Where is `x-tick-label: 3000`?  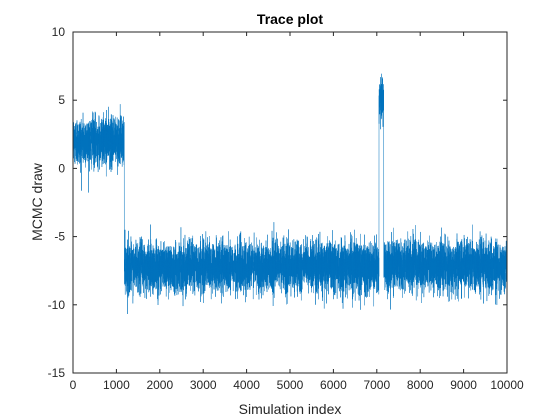
x-tick-label: 3000 is located at coordinates (203, 385).